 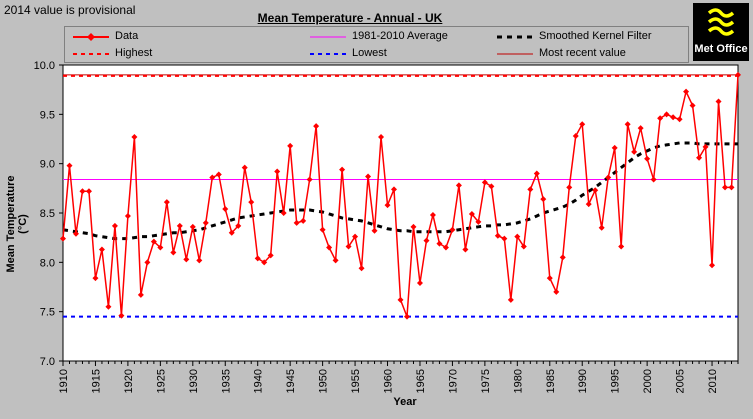 What do you see at coordinates (328, 37) in the screenshot?
I see `legend-average-swatch` at bounding box center [328, 37].